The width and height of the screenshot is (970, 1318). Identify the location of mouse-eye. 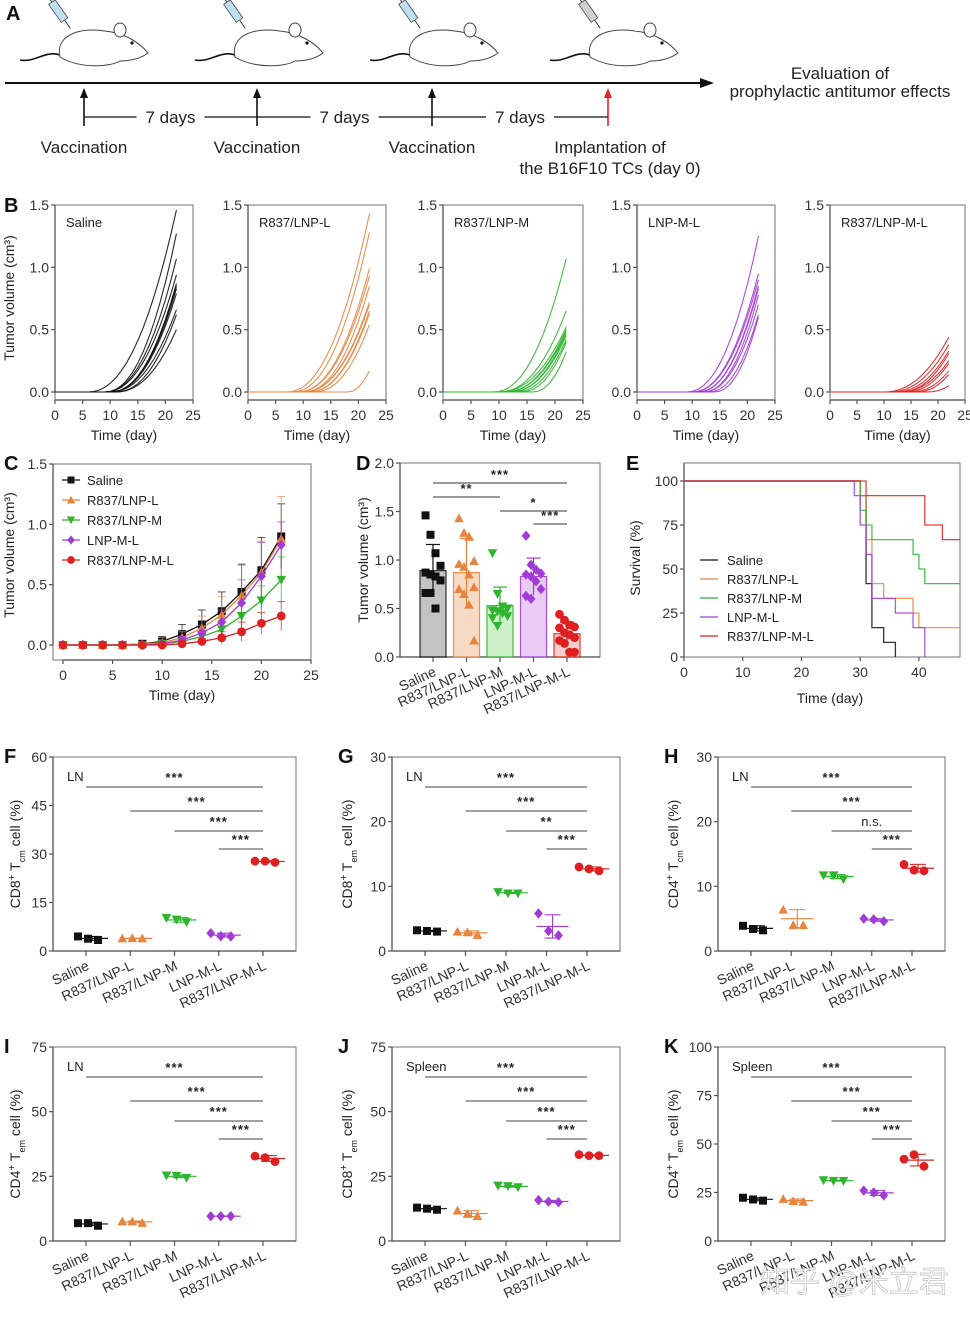
(662, 43).